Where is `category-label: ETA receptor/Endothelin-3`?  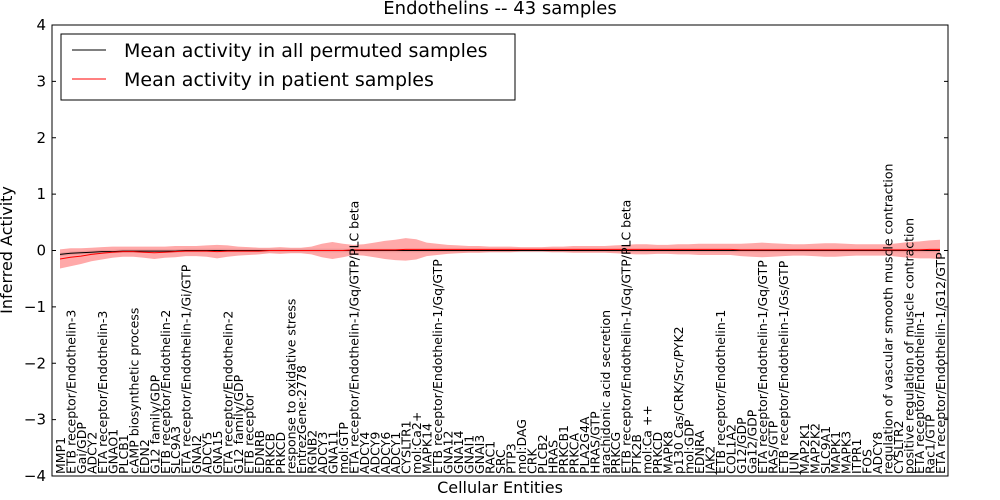
category-label: ETA receptor/Endothelin-3 is located at coordinates (102, 392).